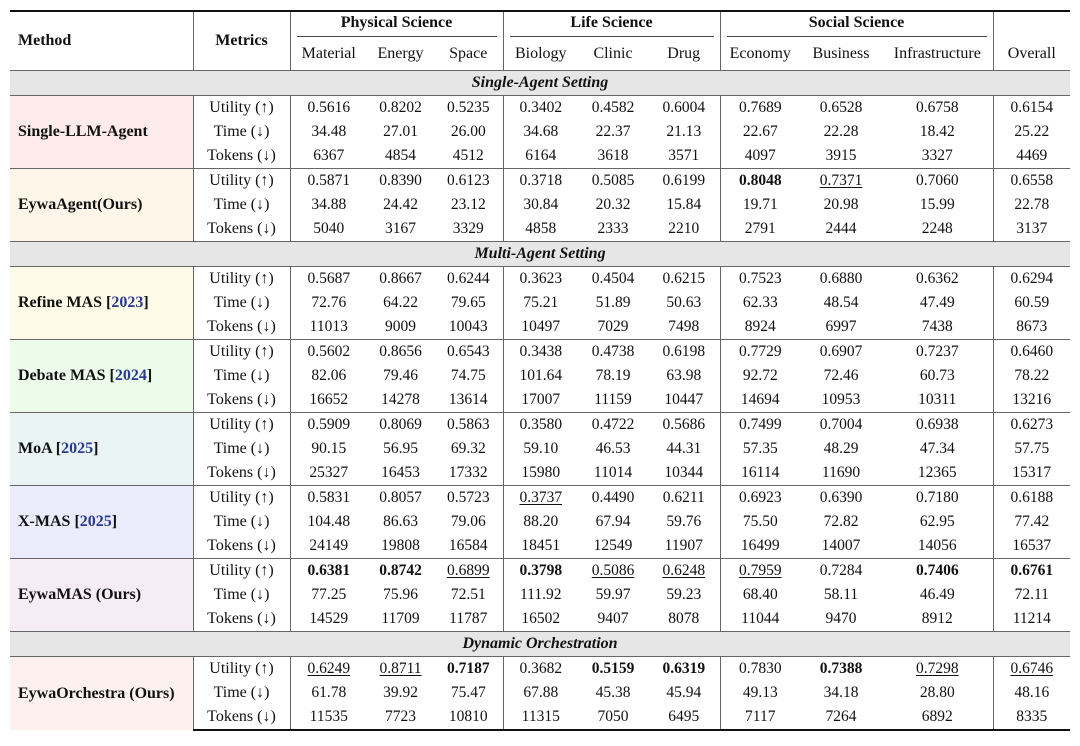  Describe the element at coordinates (328, 497) in the screenshot. I see `value-cell: 0.5831` at that location.